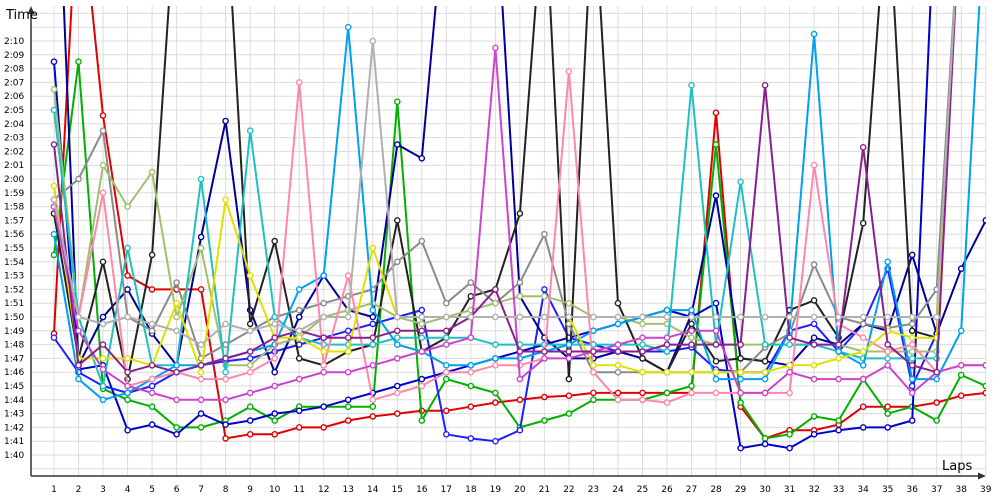 The image size is (1000, 500). Describe the element at coordinates (14, 318) in the screenshot. I see `y-tick-label: 1:50` at that location.